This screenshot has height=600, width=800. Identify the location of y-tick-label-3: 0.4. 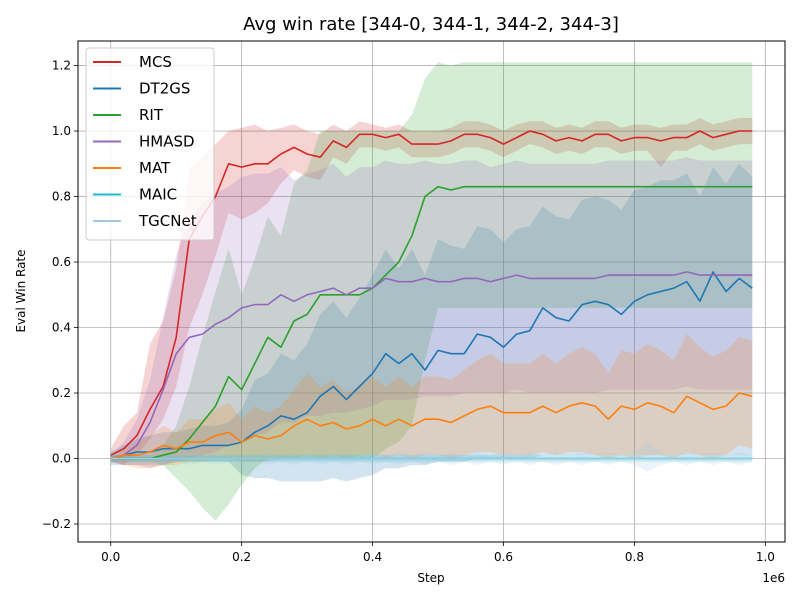
(61, 328).